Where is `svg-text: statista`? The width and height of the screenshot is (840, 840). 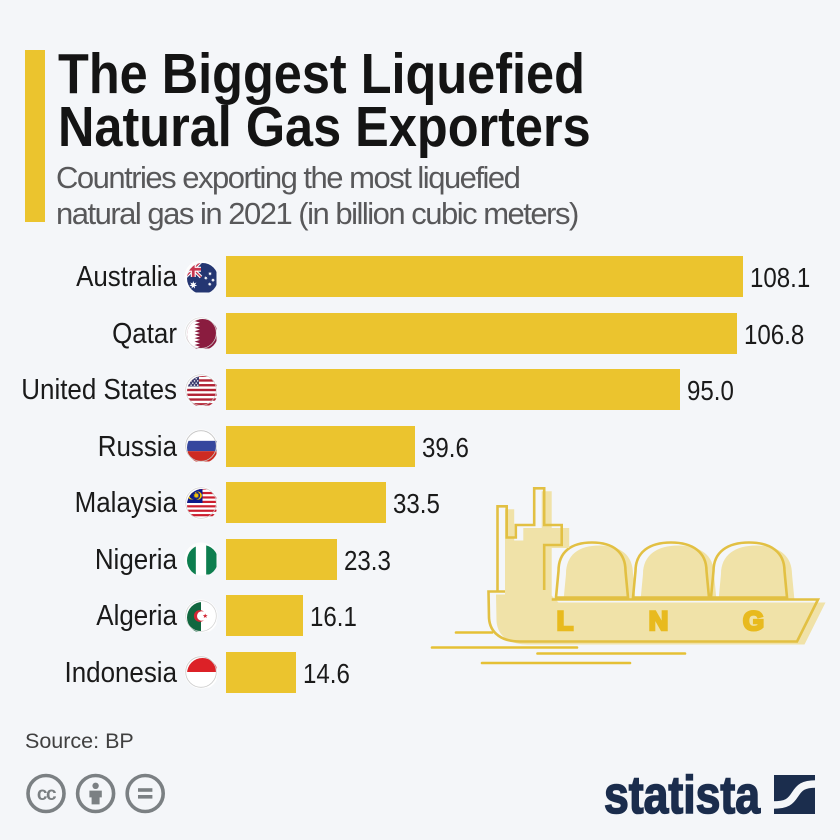 svg-text: statista is located at coordinates (682, 795).